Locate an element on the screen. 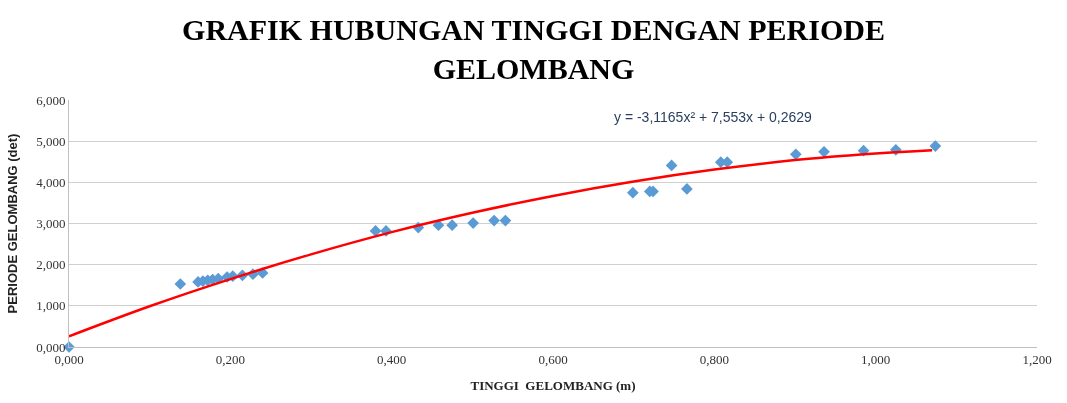  x-axis-title: TINGGI GELOMBANG (m) is located at coordinates (553, 386).